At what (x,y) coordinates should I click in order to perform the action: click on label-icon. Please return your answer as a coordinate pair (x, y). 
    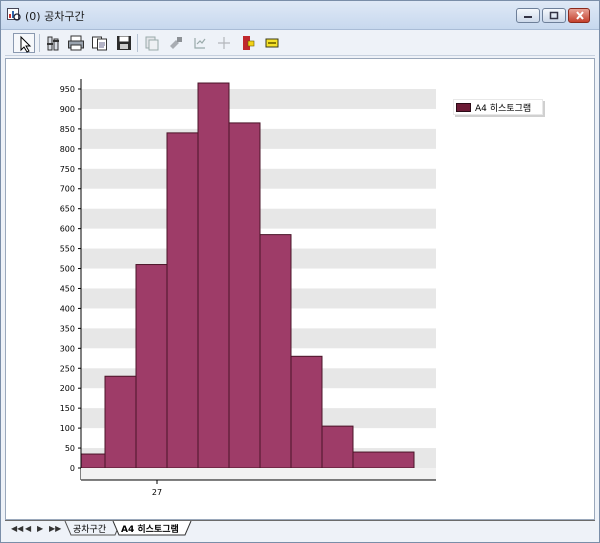
    Looking at the image, I should click on (272, 43).